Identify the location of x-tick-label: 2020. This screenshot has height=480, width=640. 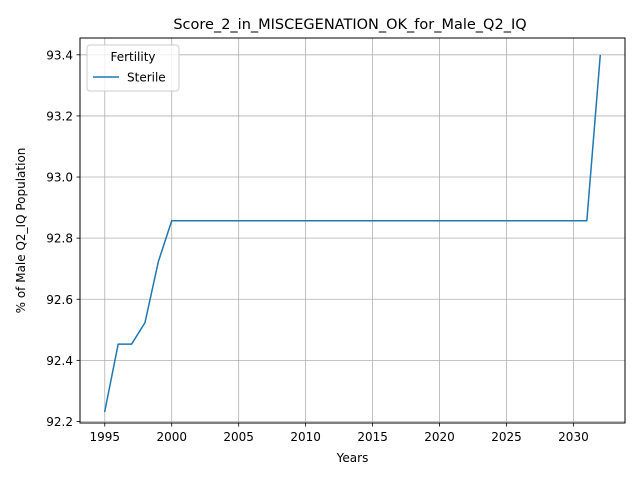
(439, 437).